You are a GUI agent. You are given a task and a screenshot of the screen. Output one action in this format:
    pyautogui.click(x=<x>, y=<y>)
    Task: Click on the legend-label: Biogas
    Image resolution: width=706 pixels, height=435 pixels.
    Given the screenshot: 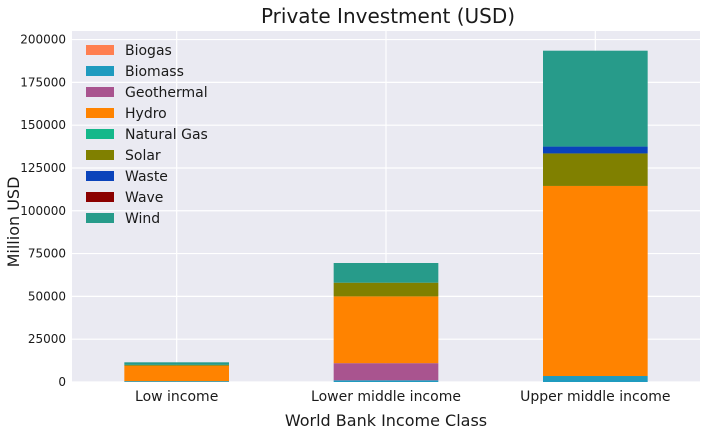 What is the action you would take?
    pyautogui.click(x=148, y=51)
    